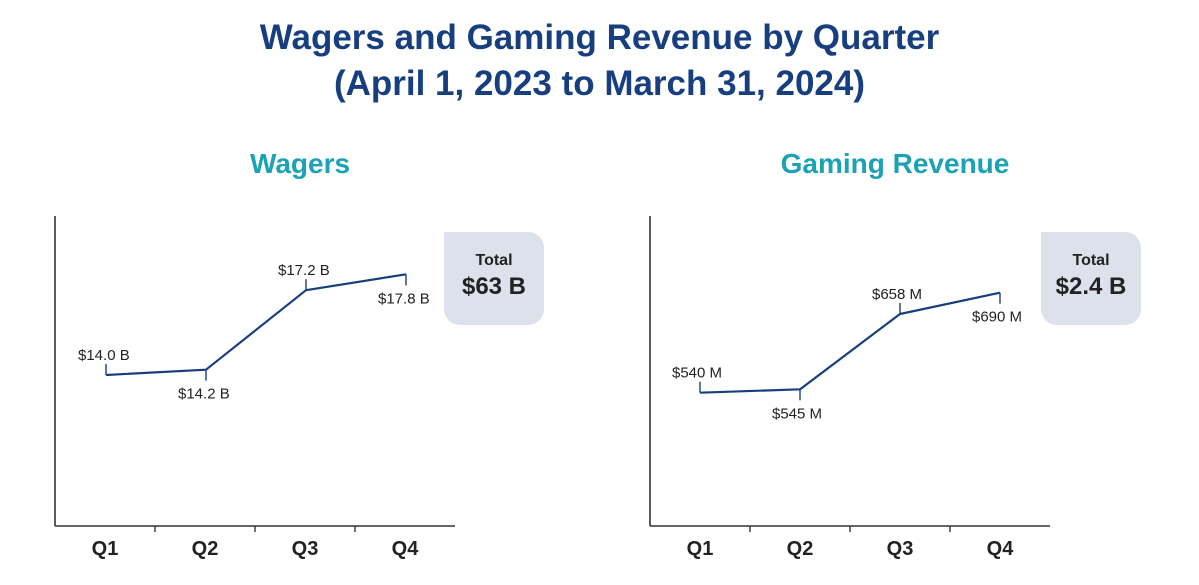 The image size is (1199, 585). I want to click on wagers-x-tick-label: Q4, so click(406, 549).